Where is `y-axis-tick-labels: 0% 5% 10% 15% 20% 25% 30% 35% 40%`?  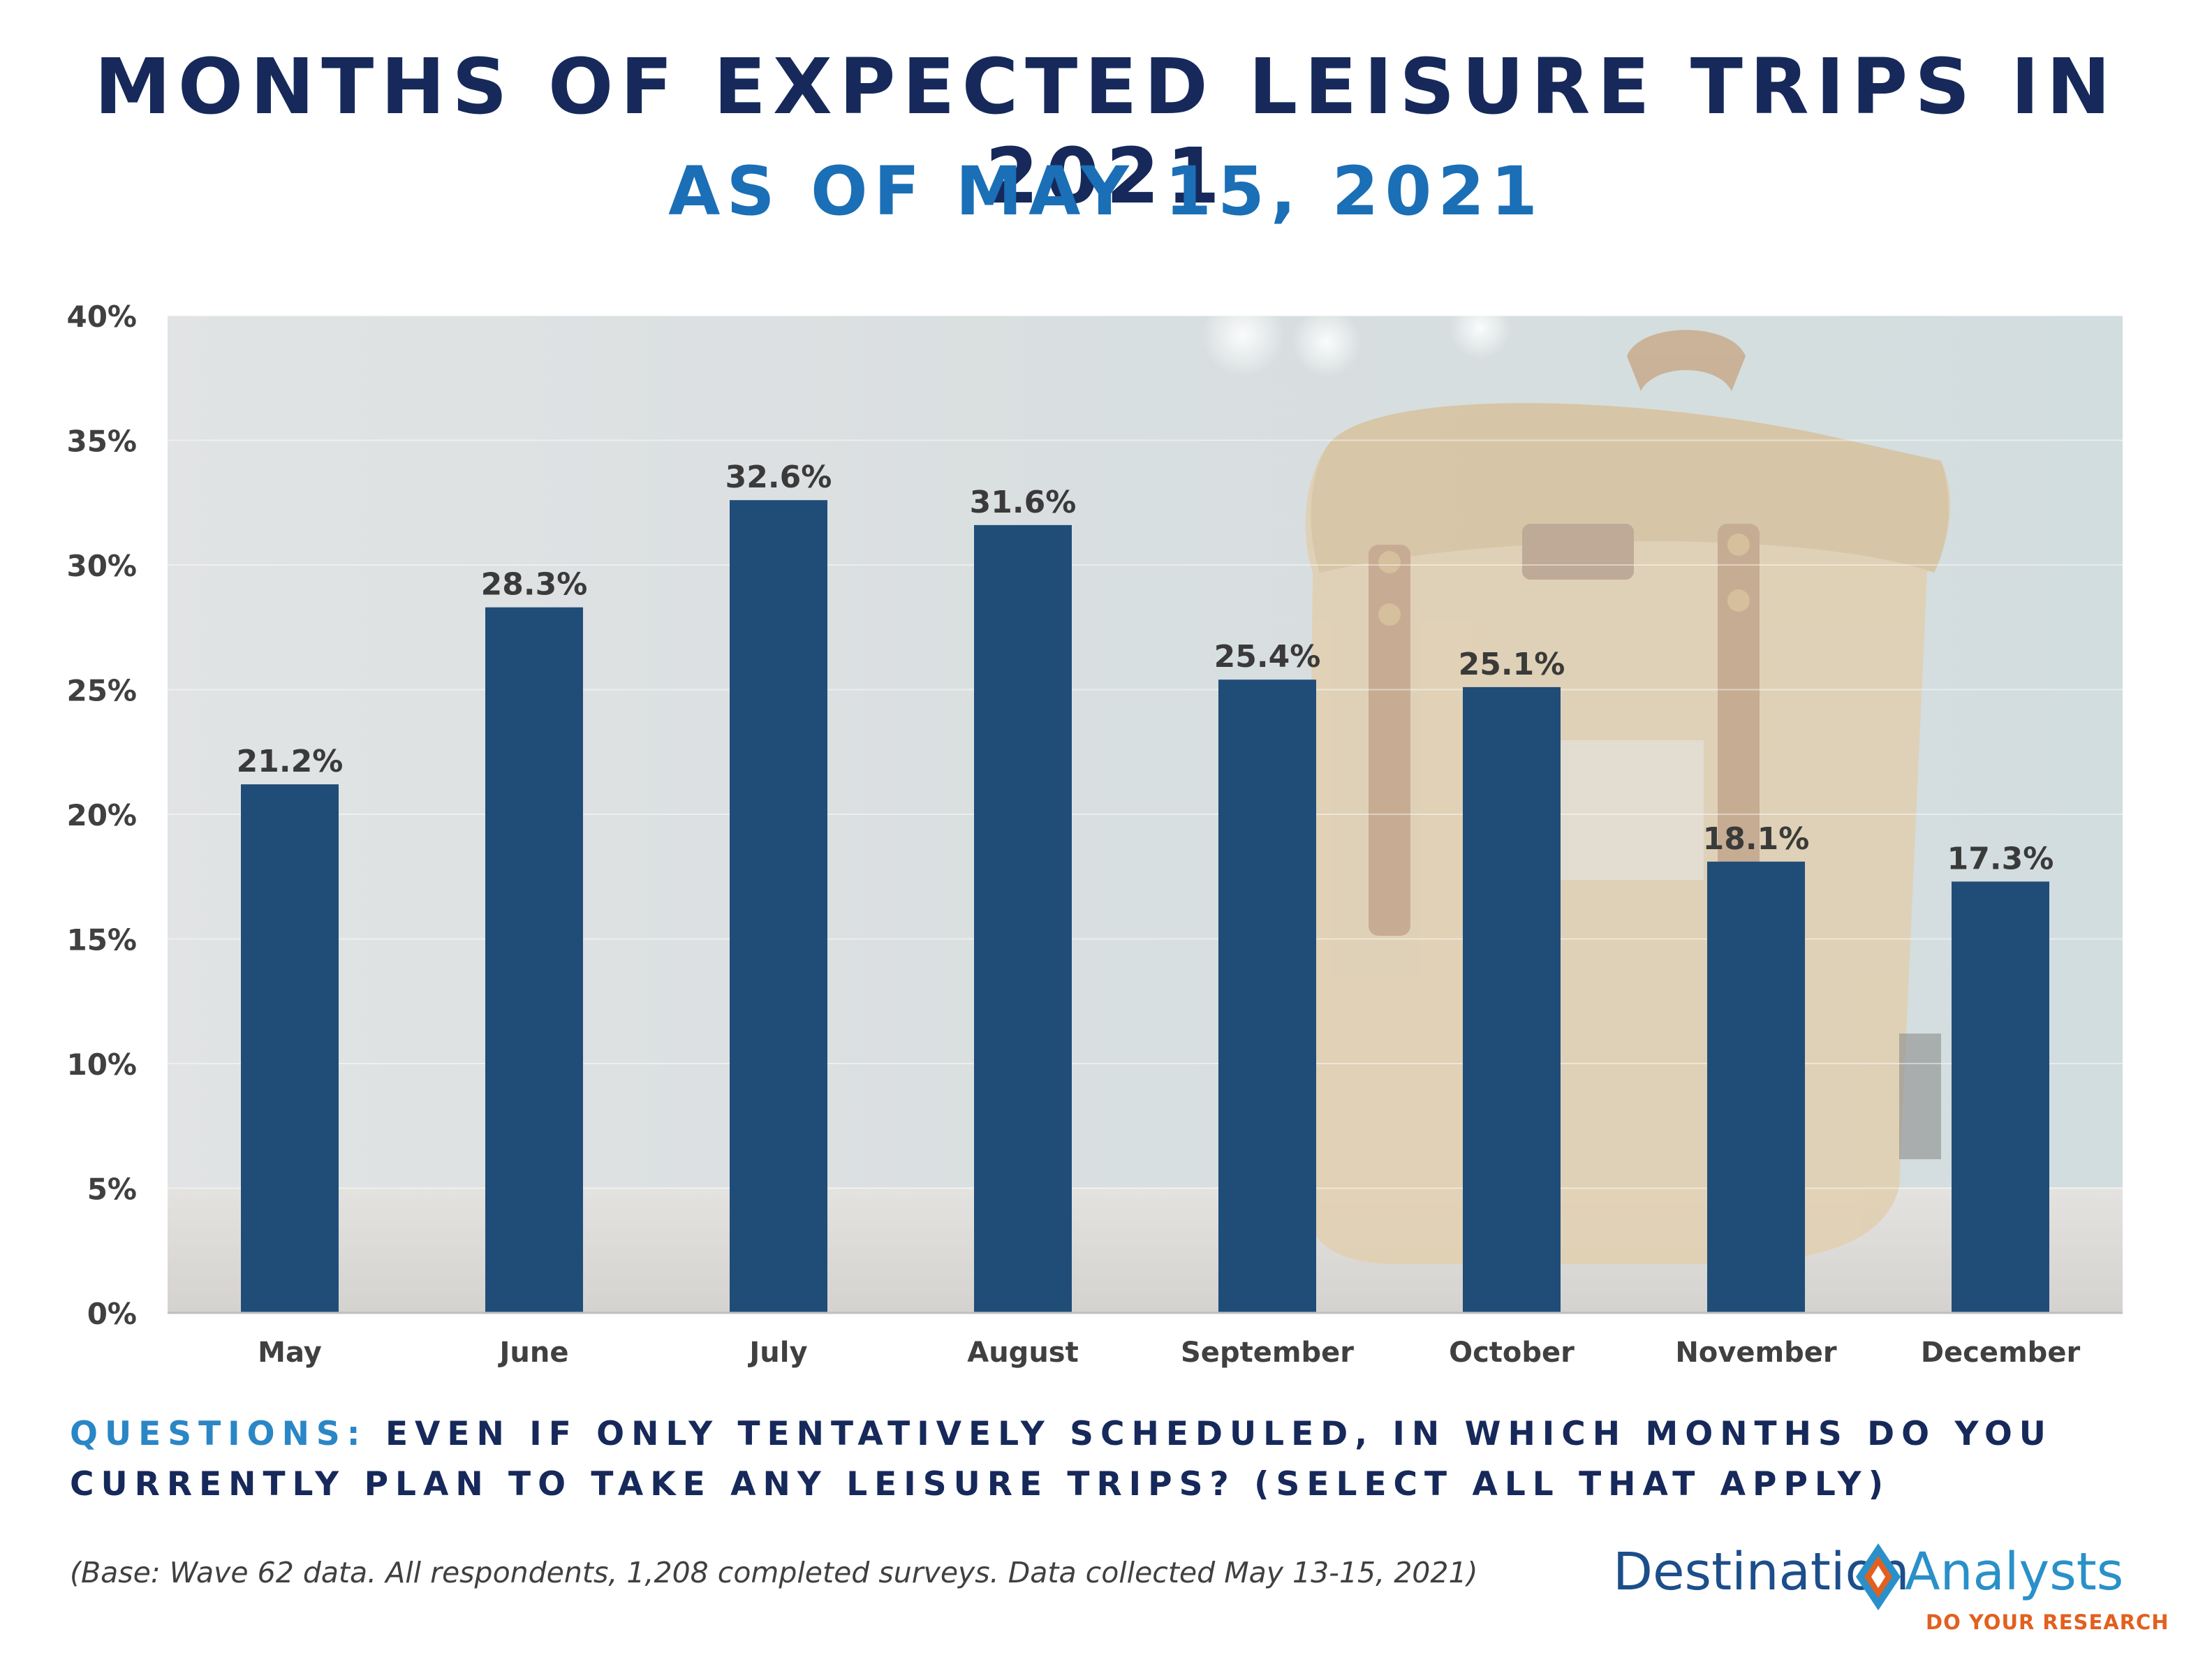 y-axis-tick-labels: 0% 5% 10% 15% 20% 25% 30% 35% 40% is located at coordinates (101, 816).